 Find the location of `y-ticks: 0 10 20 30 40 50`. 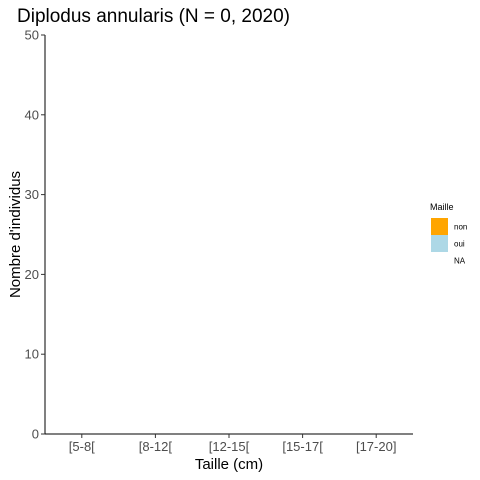

y-ticks: 0 10 20 30 40 50 is located at coordinates (35, 235).